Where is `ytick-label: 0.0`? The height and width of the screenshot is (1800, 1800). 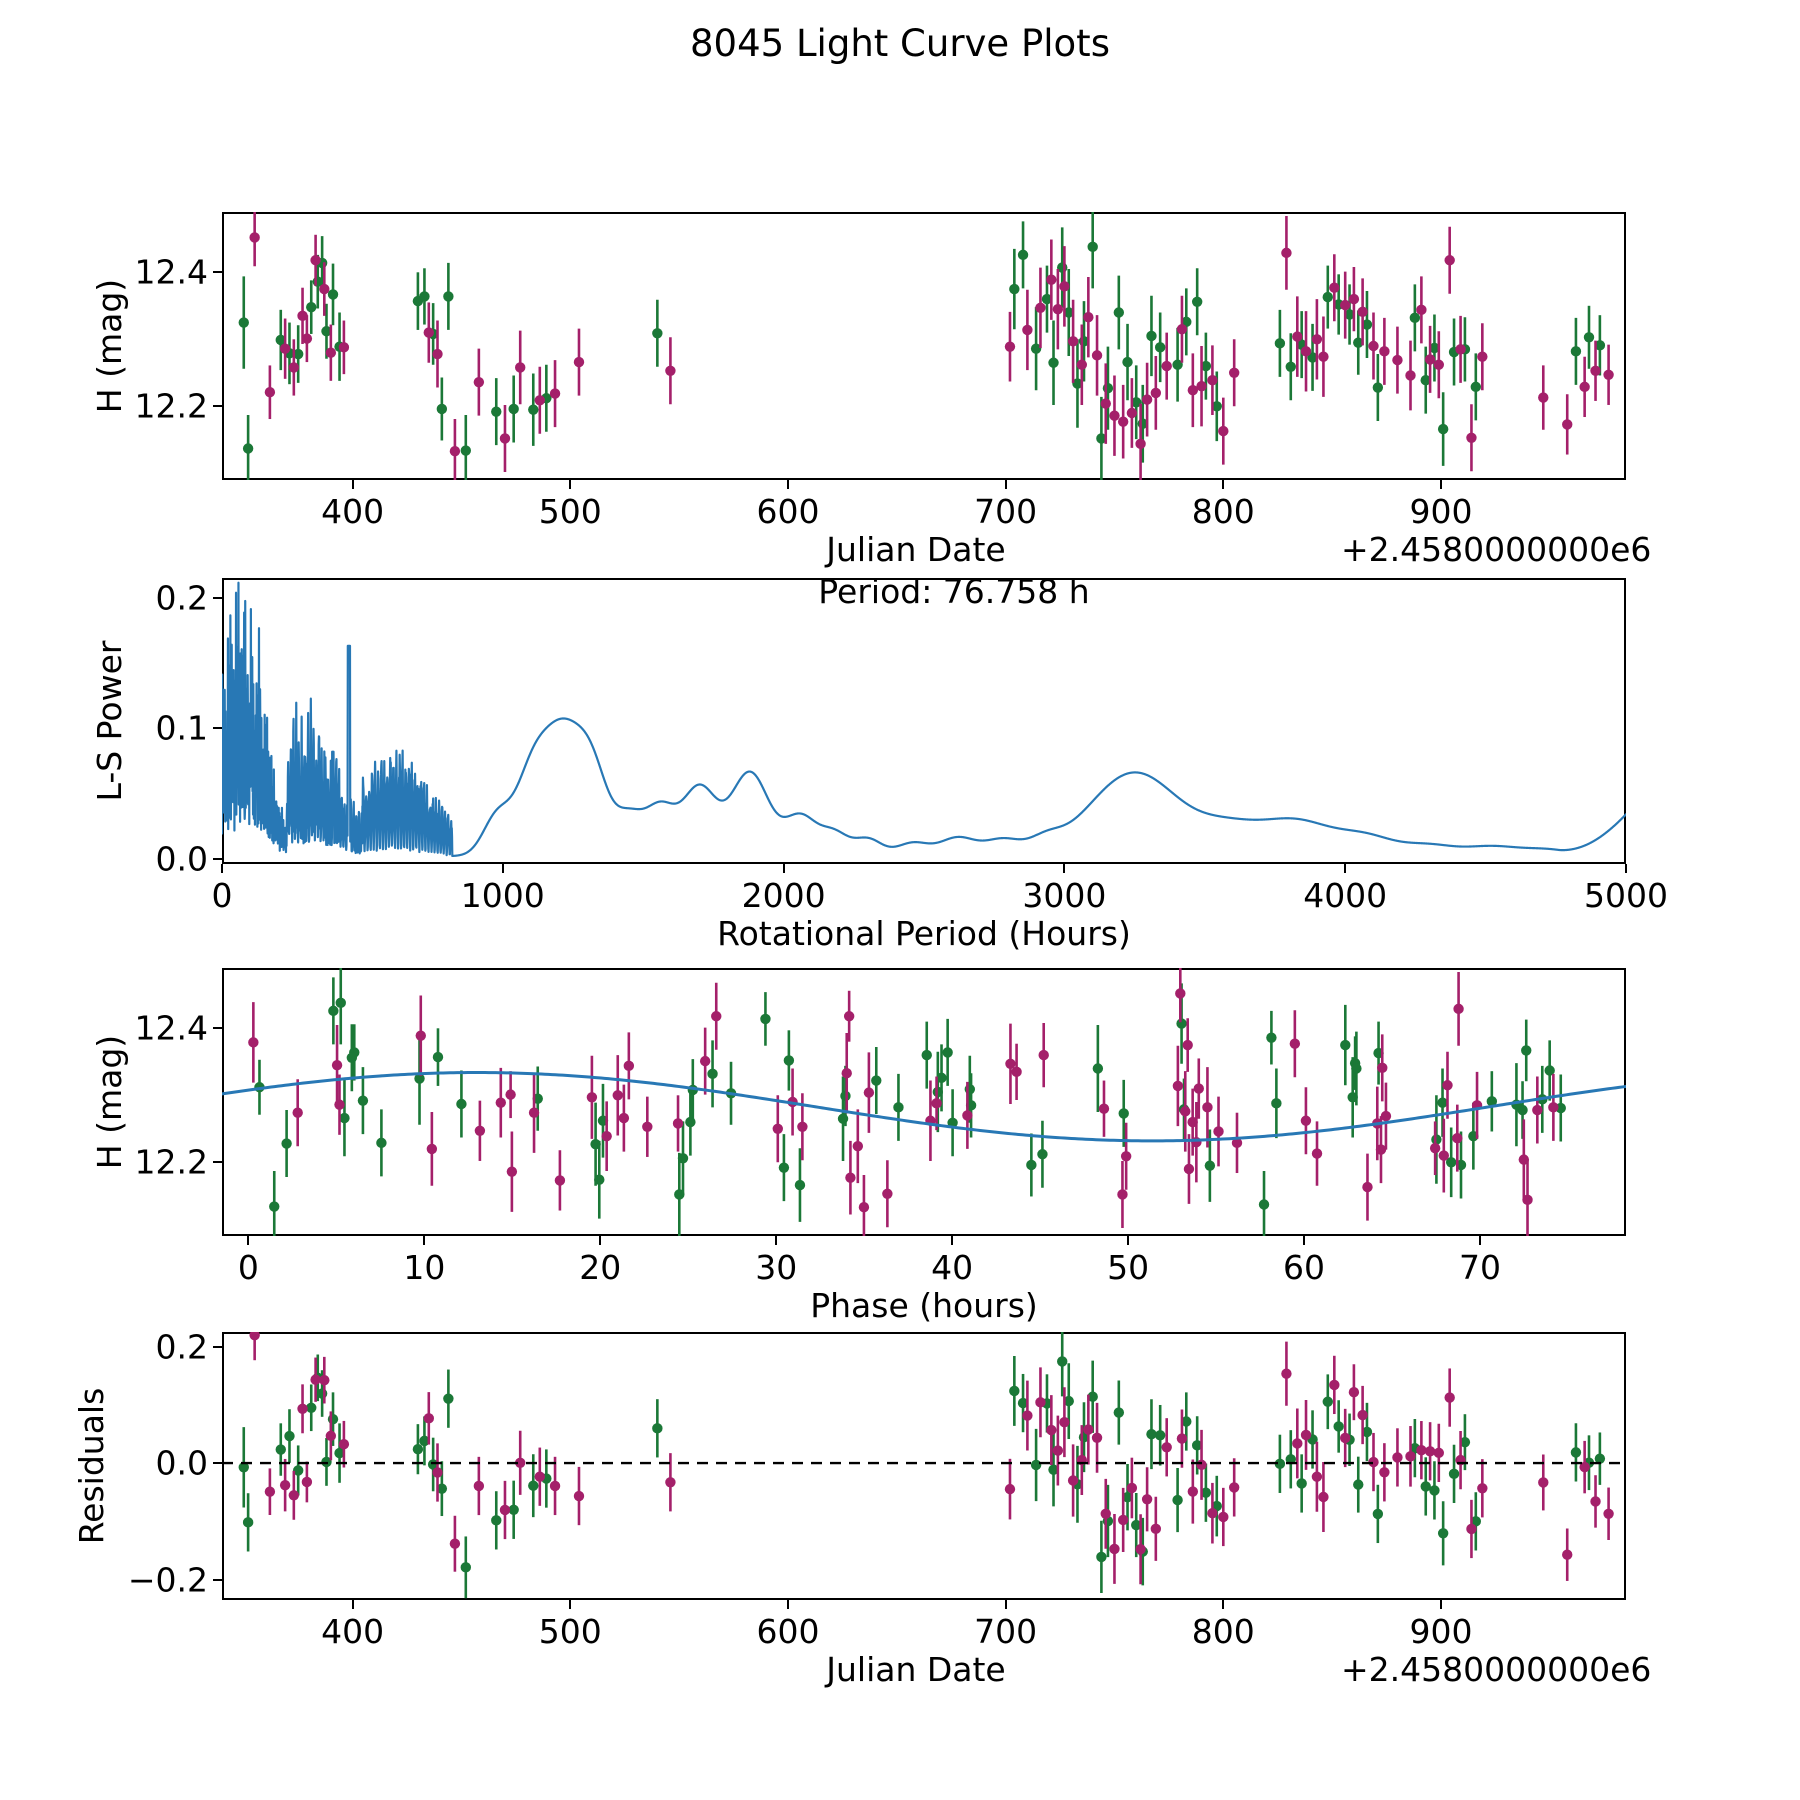
ytick-label: 0.0 is located at coordinates (181, 859).